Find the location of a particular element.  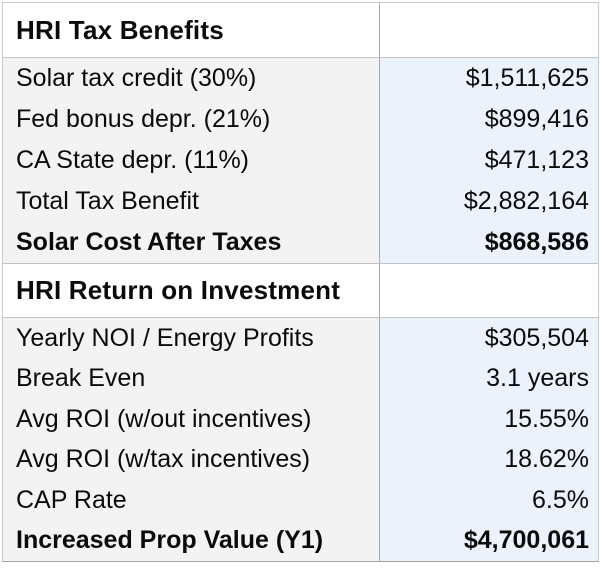

row-label-cell: Avg ROI (w/out incentives) is located at coordinates (191, 419).